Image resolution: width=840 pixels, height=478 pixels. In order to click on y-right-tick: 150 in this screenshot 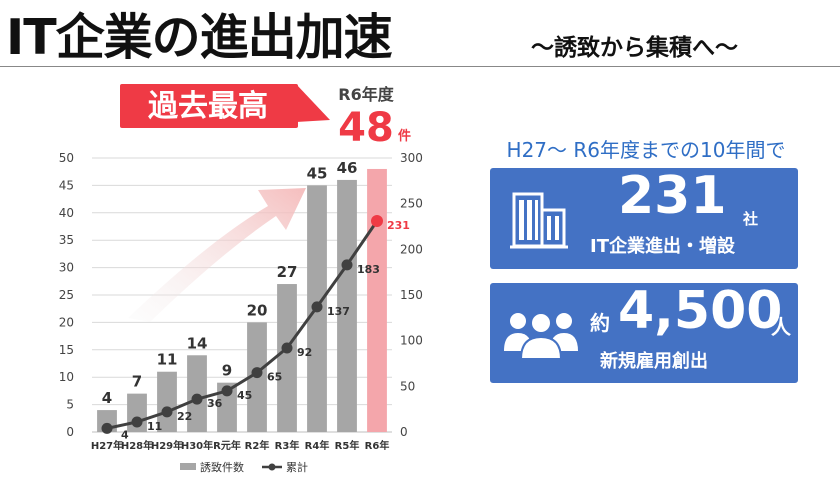, I will do `click(411, 295)`.